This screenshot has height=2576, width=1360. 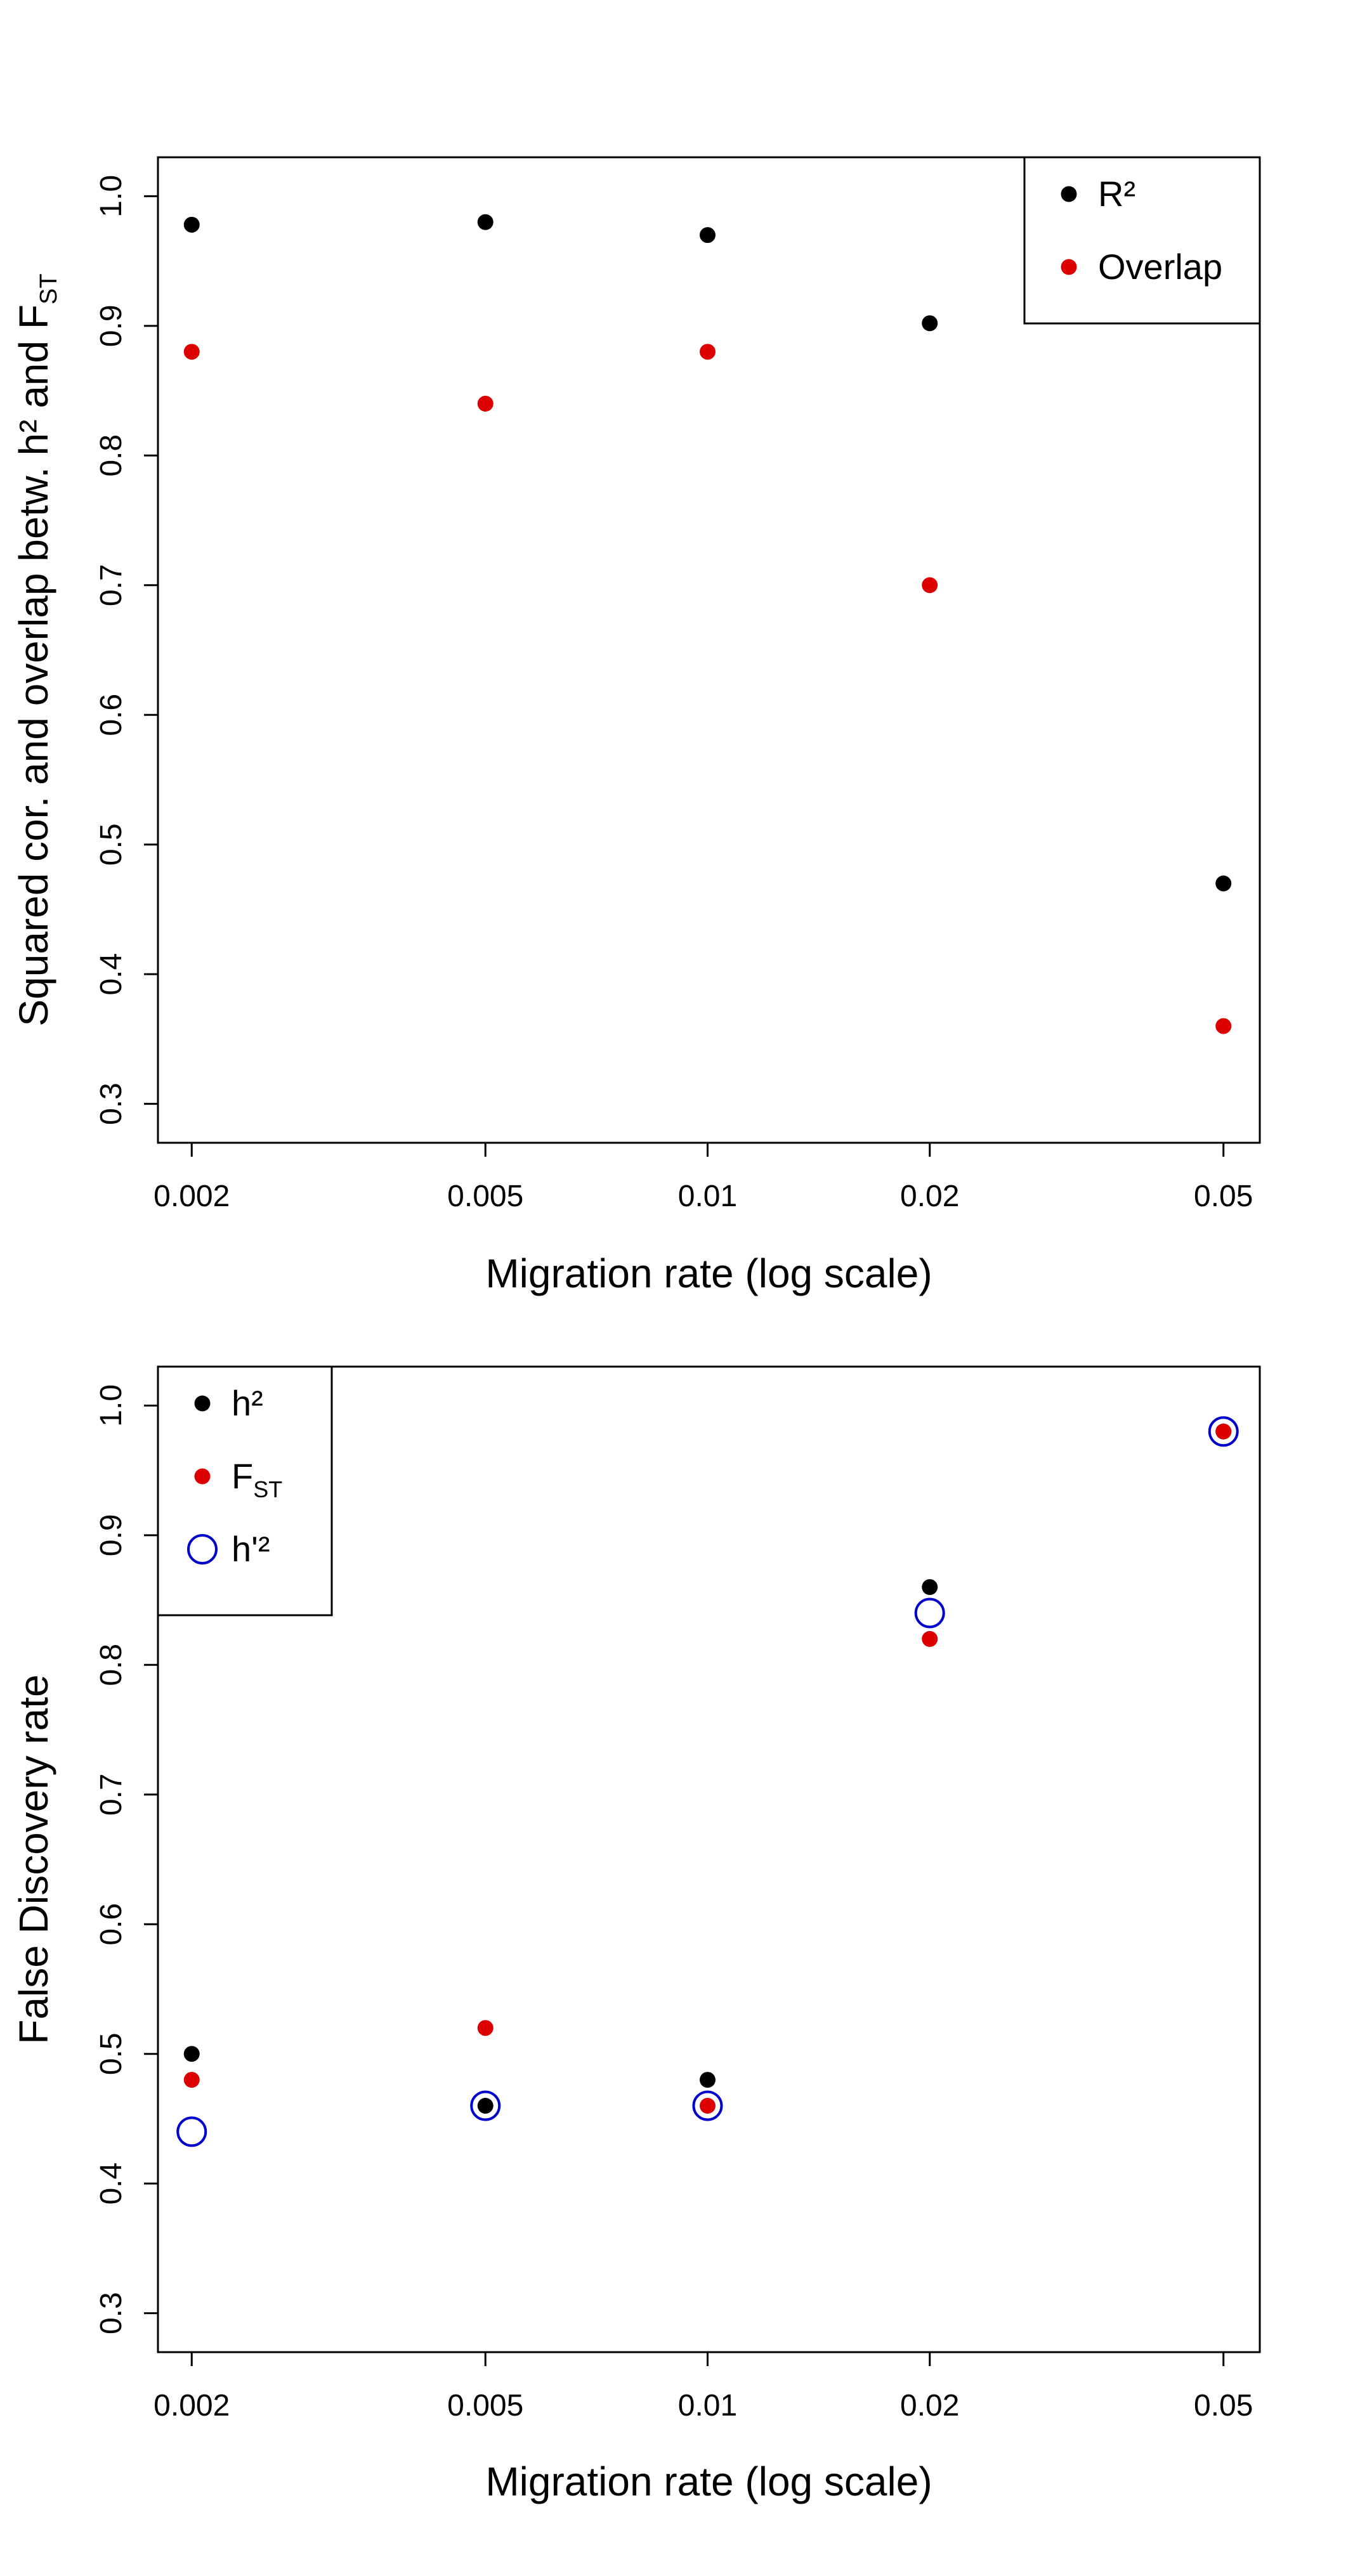 I want to click on legend-label-main: h², so click(x=248, y=1403).